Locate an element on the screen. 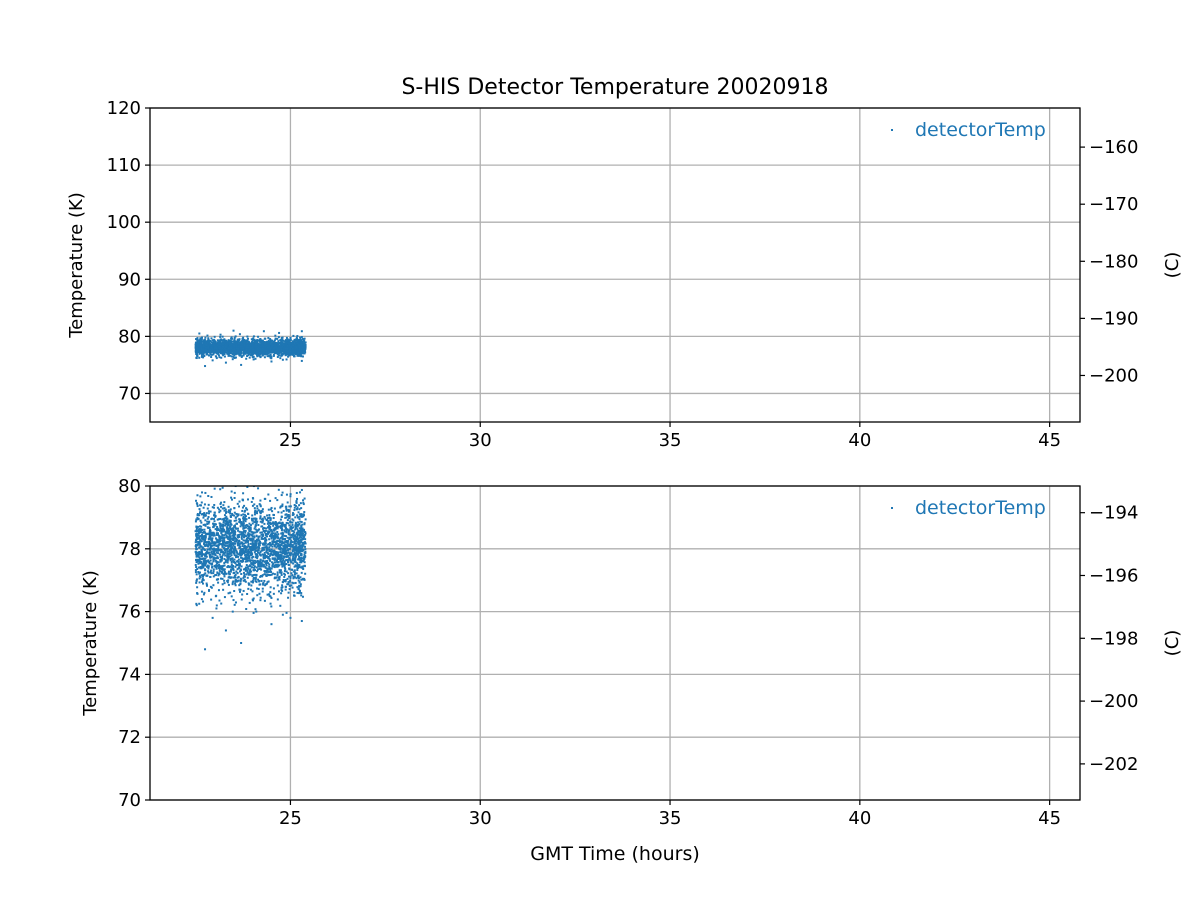 The height and width of the screenshot is (900, 1200). x-tick-label: 40 is located at coordinates (859, 440).